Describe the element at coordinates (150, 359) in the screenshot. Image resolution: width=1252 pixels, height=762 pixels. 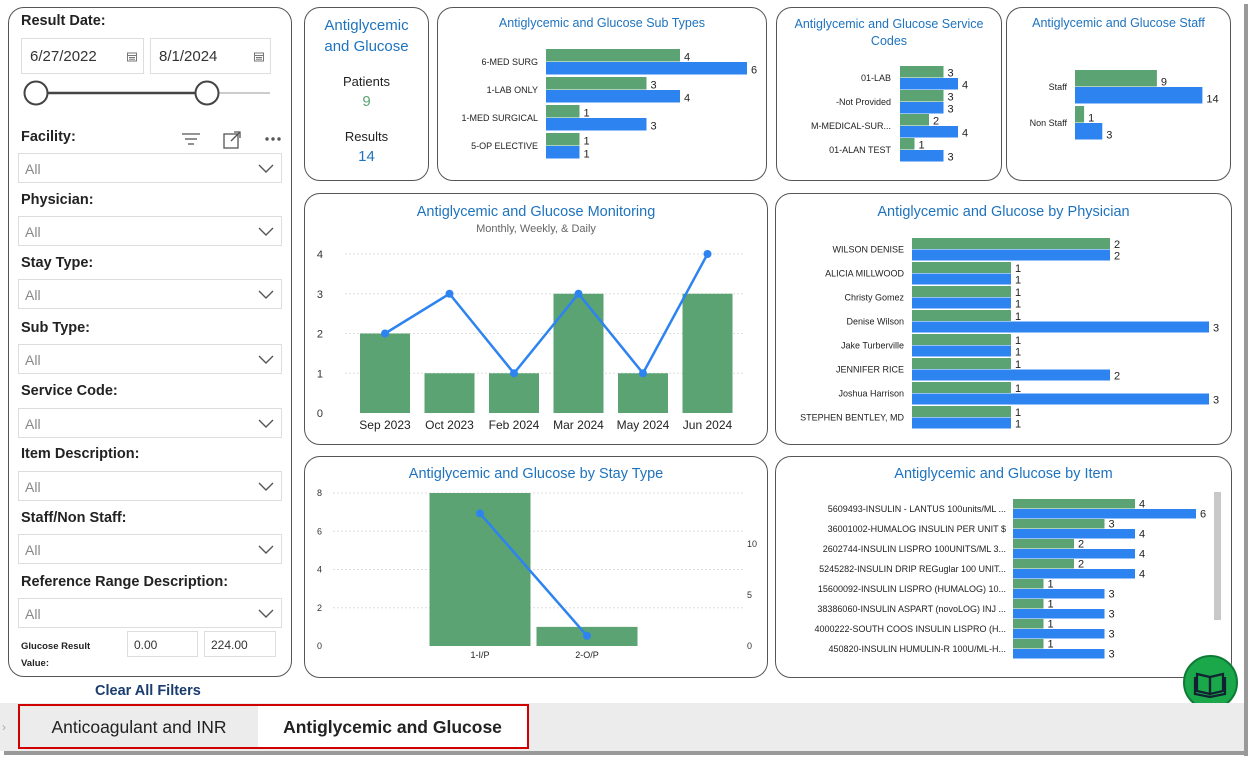
I see `sub-type-dropdown: All` at that location.